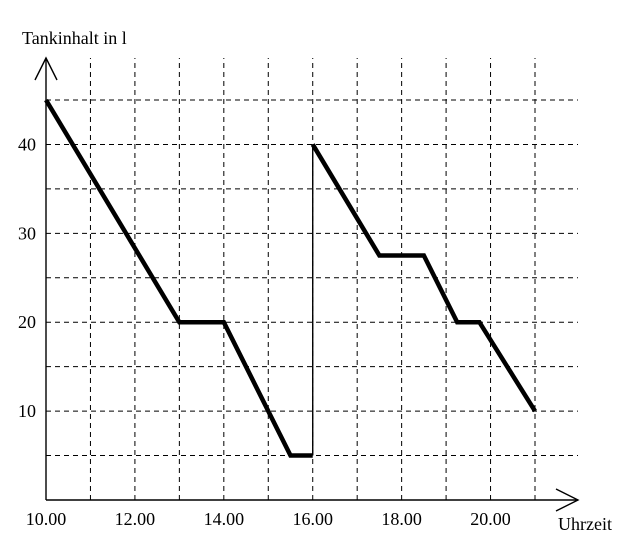 The height and width of the screenshot is (548, 636). What do you see at coordinates (567, 500) in the screenshot?
I see `x-axis-arrow-icon` at bounding box center [567, 500].